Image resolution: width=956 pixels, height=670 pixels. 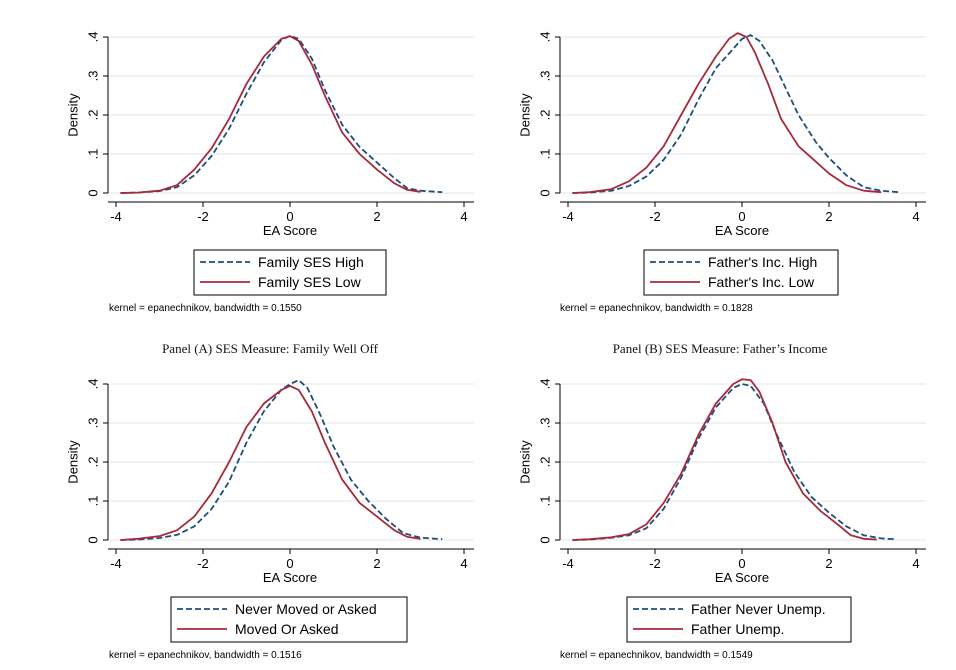 I want to click on legend-label-1: Father Never Unemp., so click(x=758, y=609).